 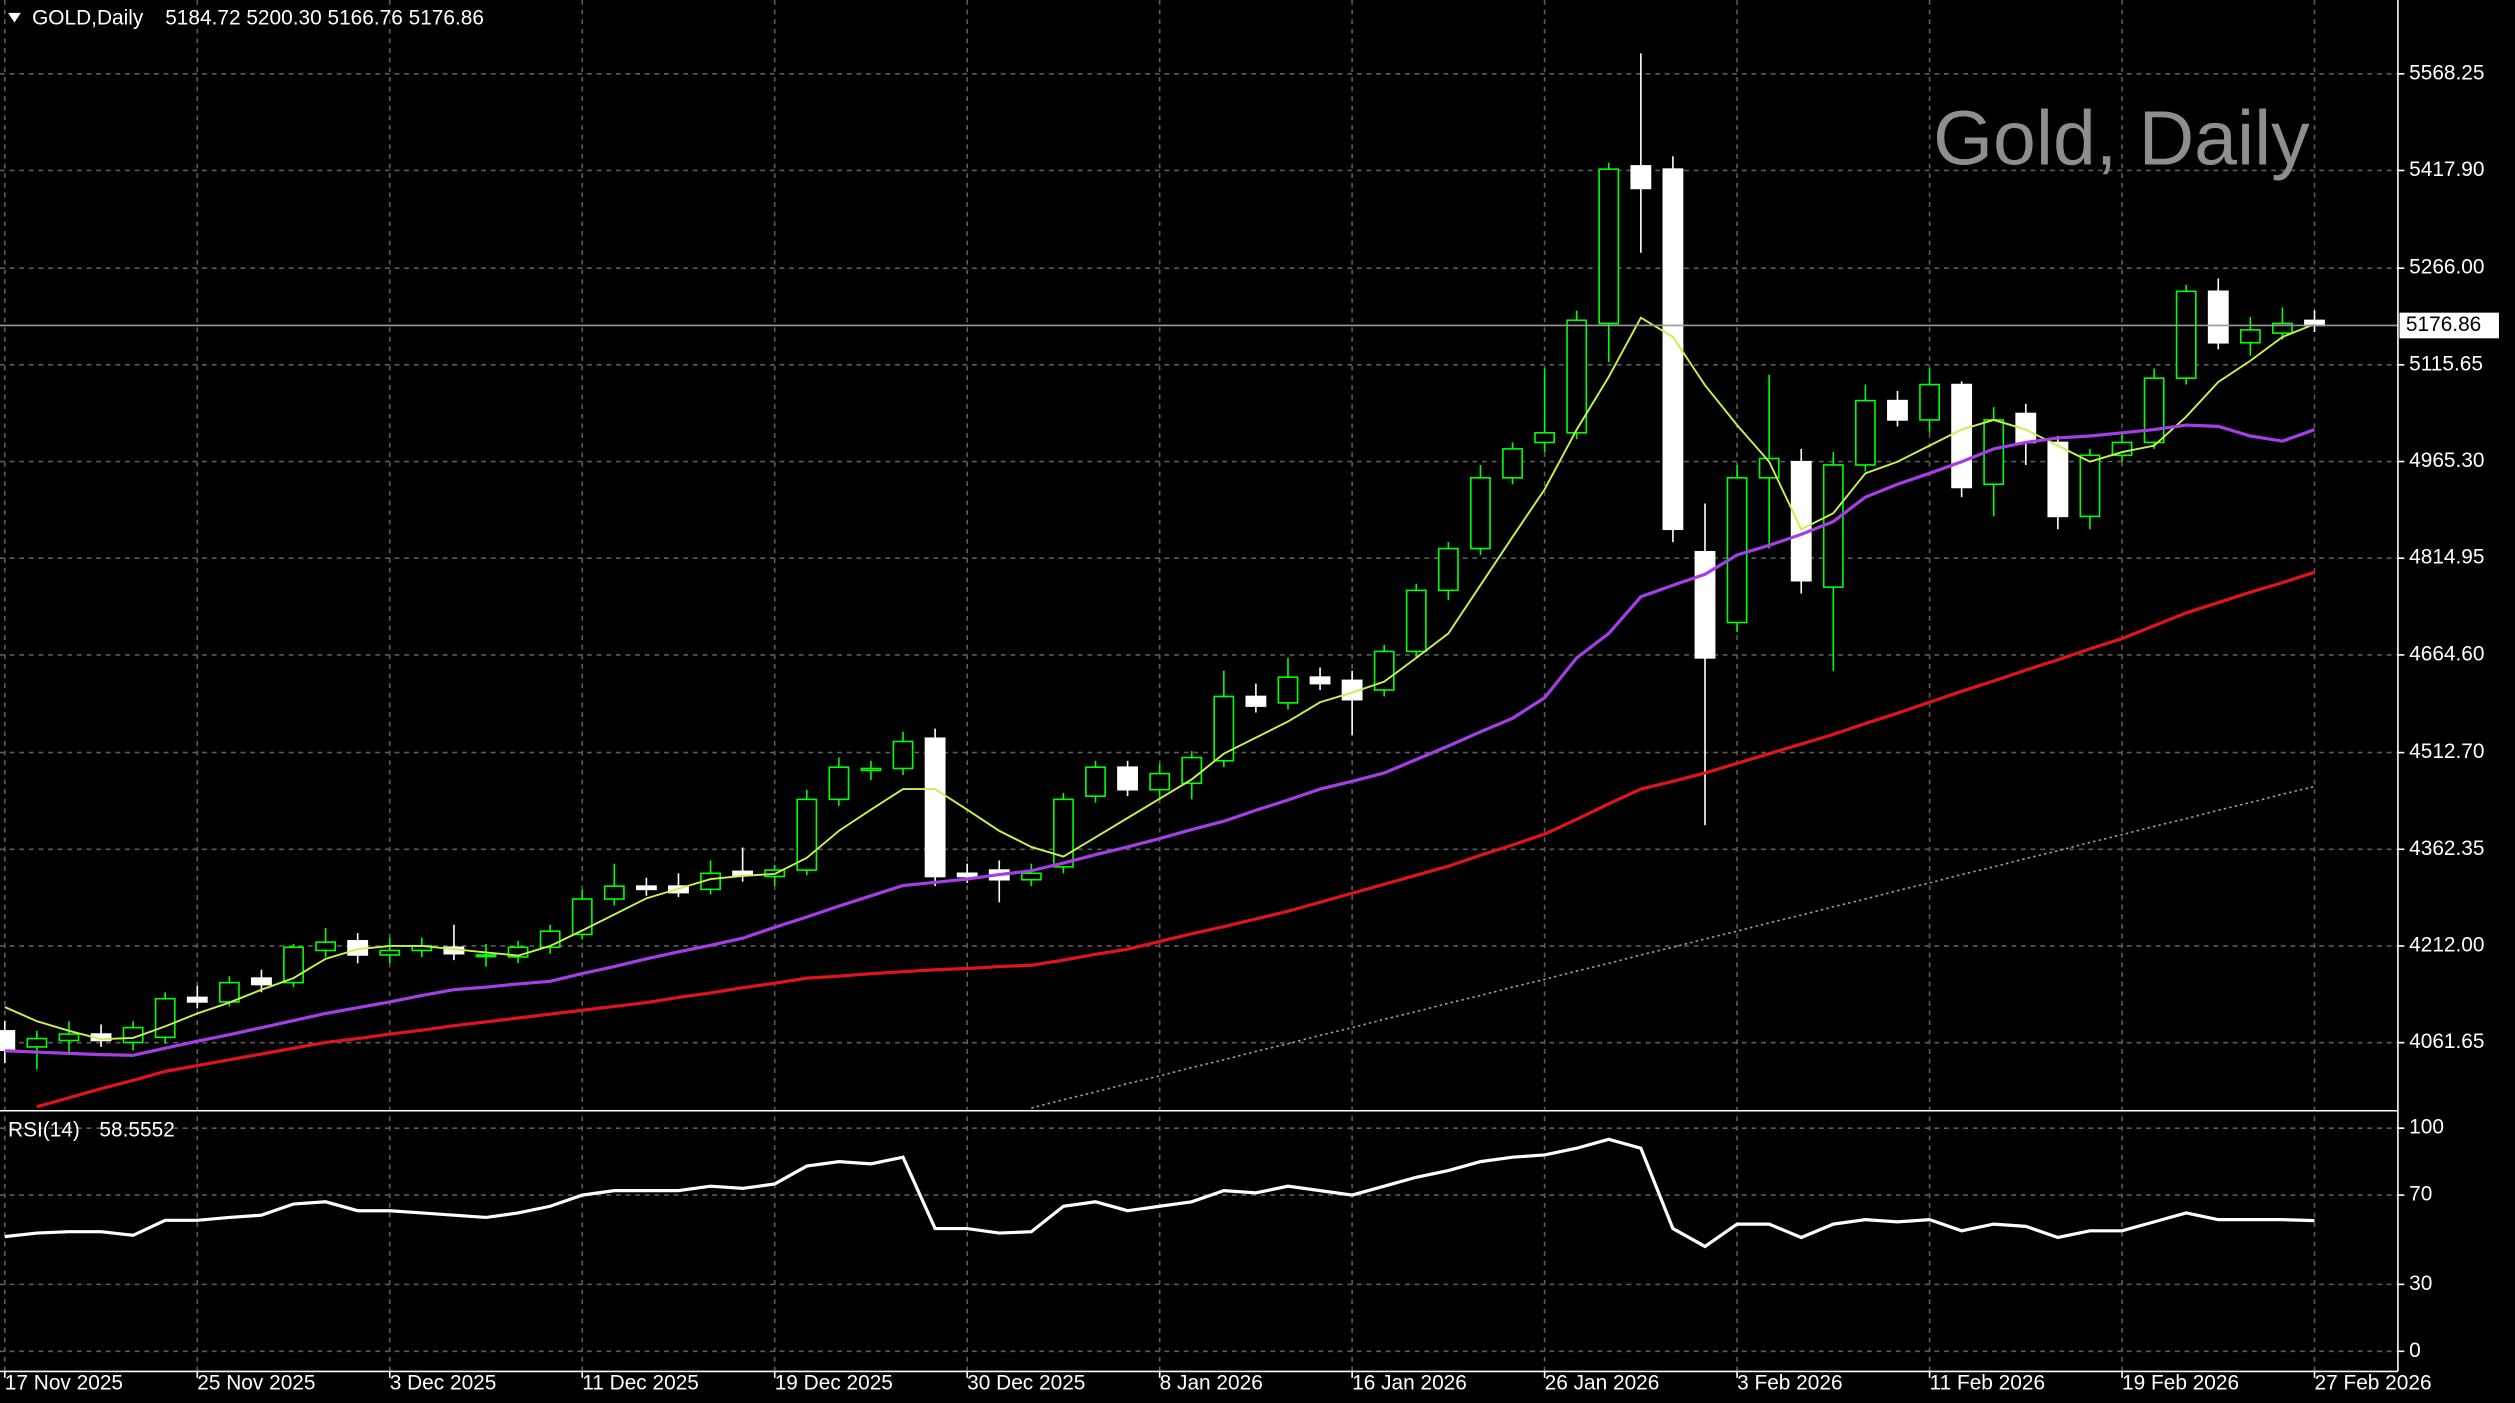 I want to click on y-tick-label: 30, so click(x=2420, y=1283).